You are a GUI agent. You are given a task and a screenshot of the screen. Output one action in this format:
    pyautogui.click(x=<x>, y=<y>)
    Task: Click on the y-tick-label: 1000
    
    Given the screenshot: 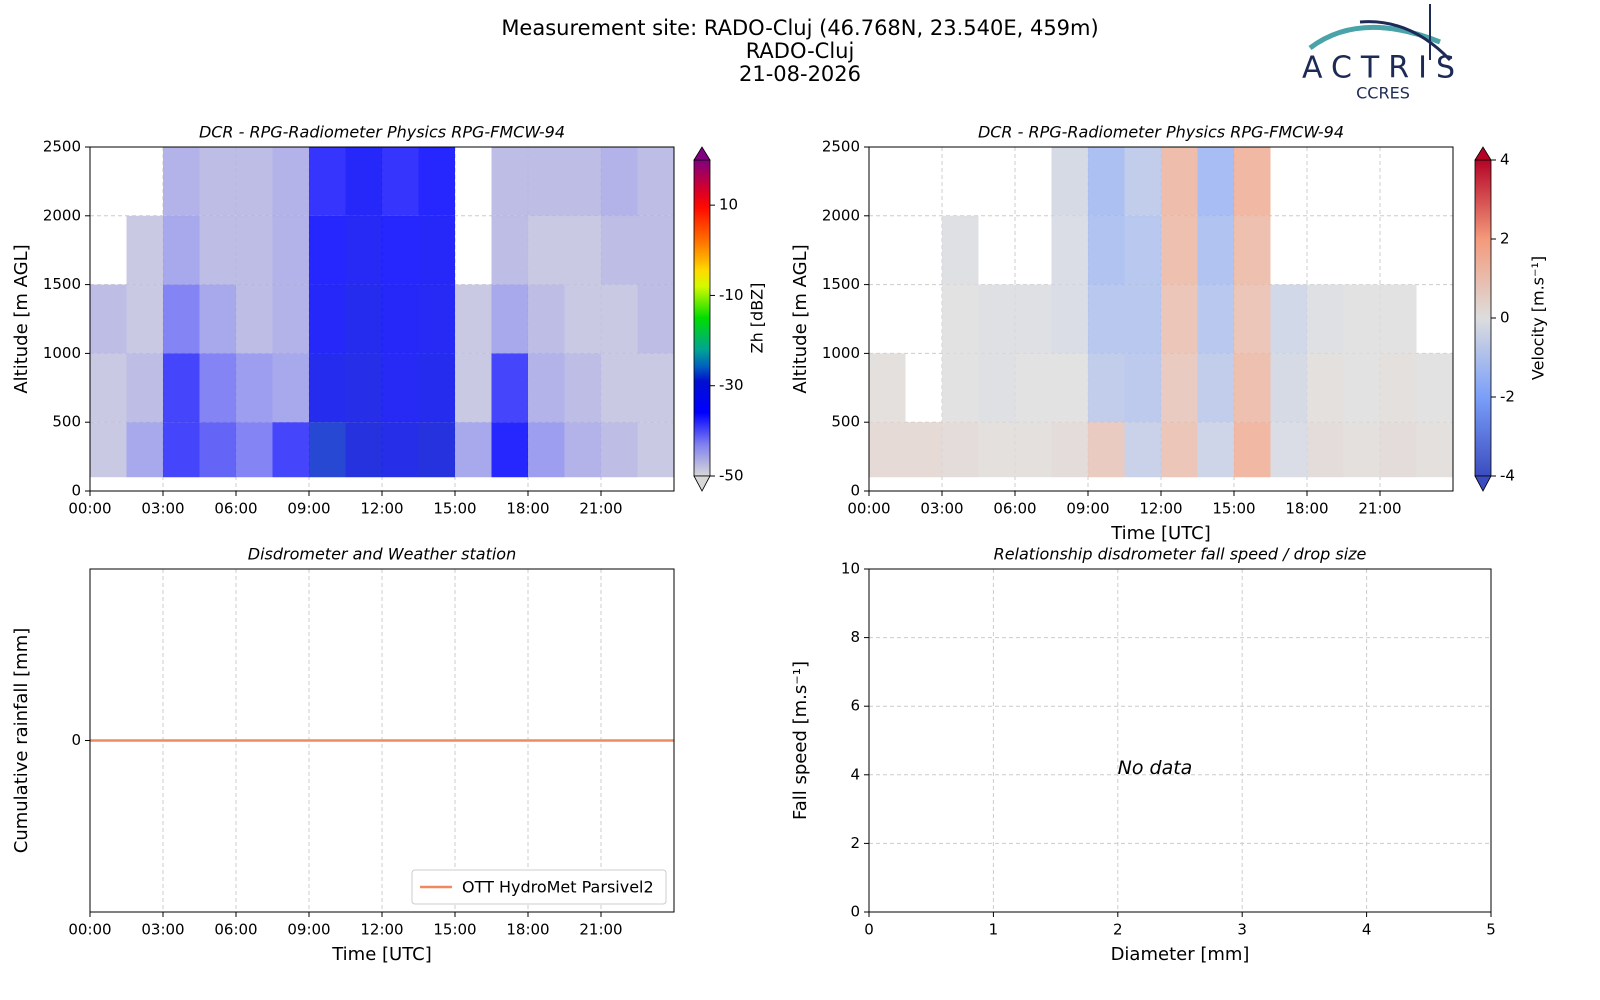 What is the action you would take?
    pyautogui.click(x=841, y=353)
    